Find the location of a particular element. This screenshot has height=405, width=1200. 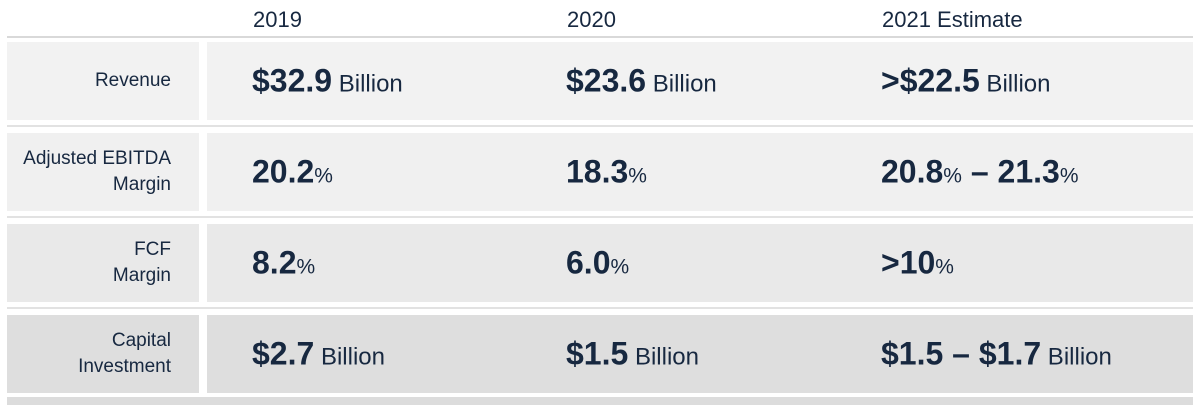

cell-value-col-3: 20.8% – 21.3% is located at coordinates (980, 172).